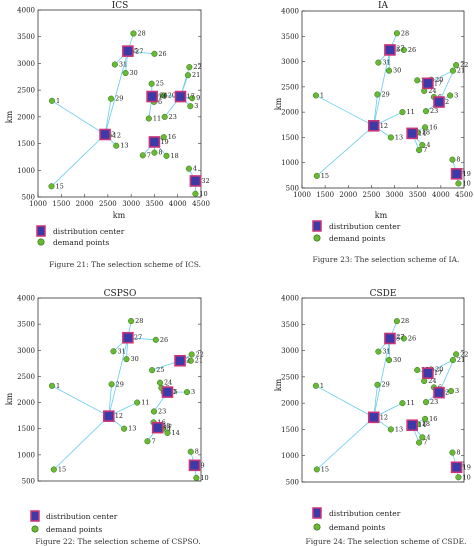  What do you see at coordinates (28, 198) in the screenshot?
I see `y-tick-label: 500` at bounding box center [28, 198].